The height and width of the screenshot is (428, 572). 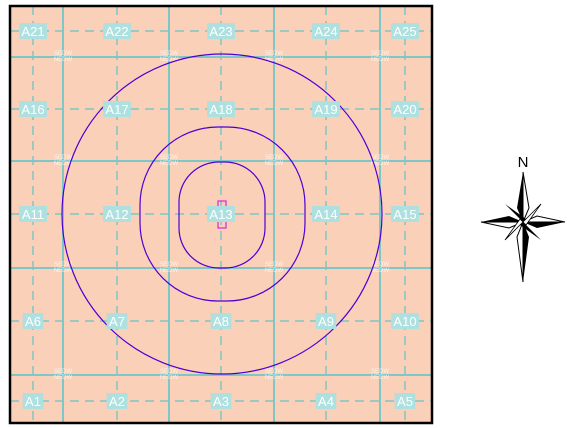 I want to click on contour-inner, so click(x=222, y=215).